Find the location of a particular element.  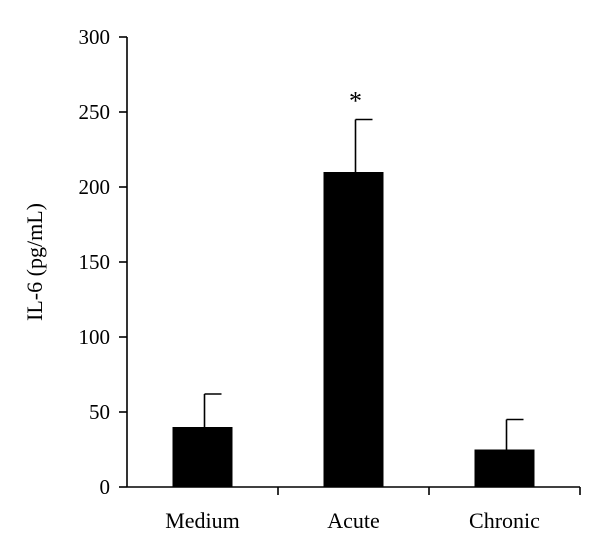

bar-chronic is located at coordinates (504, 468).